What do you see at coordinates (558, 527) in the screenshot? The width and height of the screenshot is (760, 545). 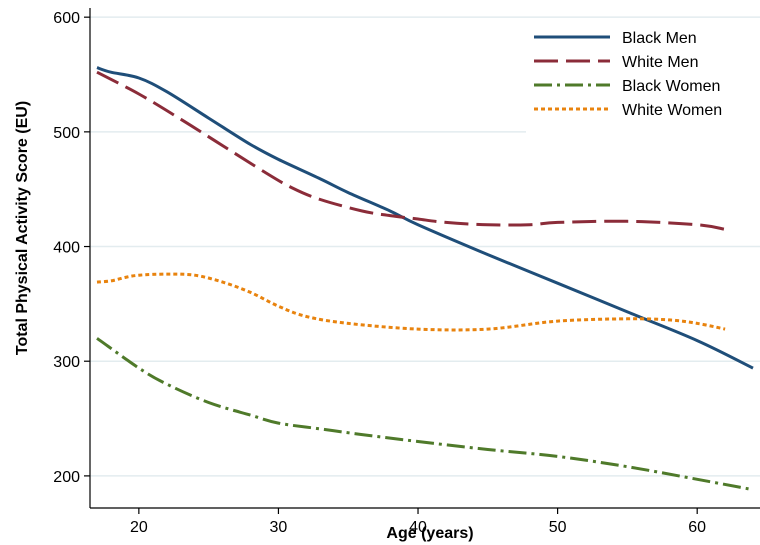 I see `x-tick-label: 50` at bounding box center [558, 527].